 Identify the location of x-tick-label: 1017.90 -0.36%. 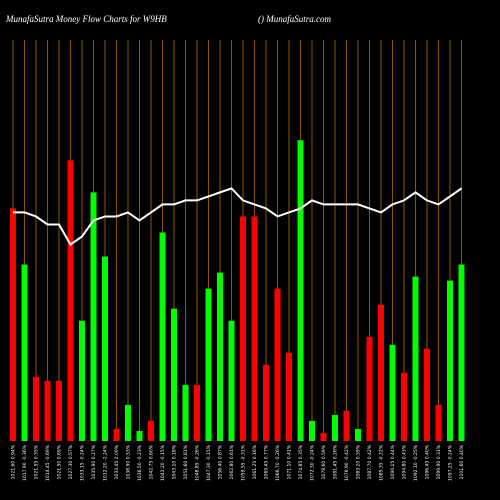
(25, 462).